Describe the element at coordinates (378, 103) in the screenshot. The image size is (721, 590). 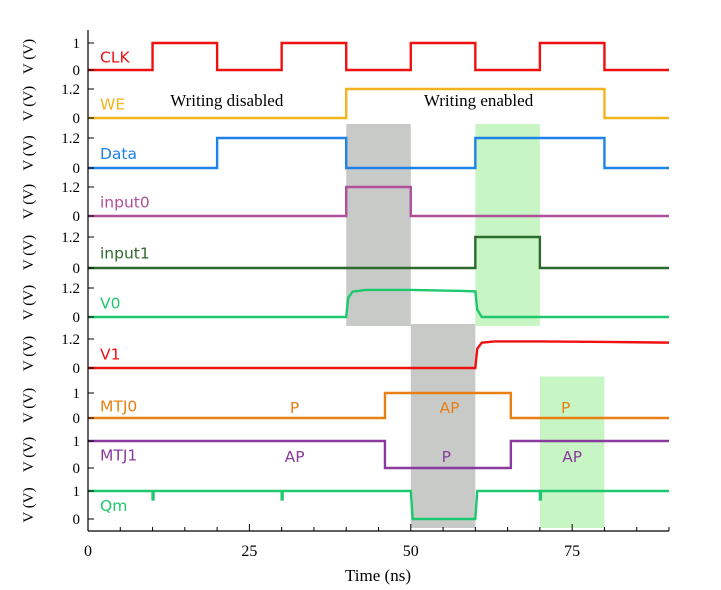
I see `trace-we` at that location.